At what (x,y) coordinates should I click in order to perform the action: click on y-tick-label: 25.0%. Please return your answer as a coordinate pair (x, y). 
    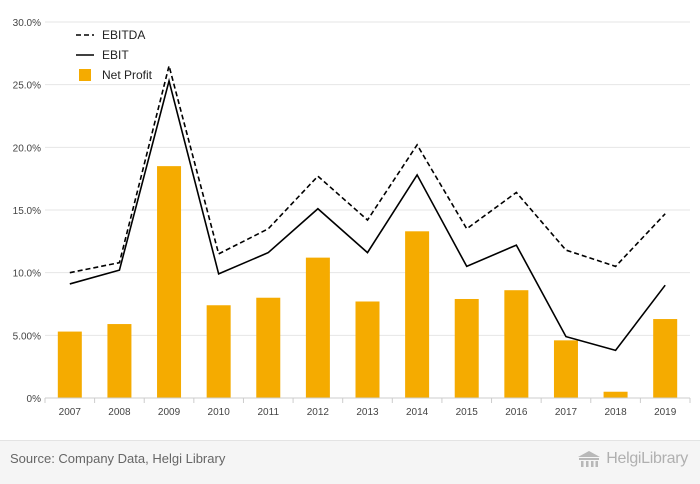
    Looking at the image, I should click on (27, 86).